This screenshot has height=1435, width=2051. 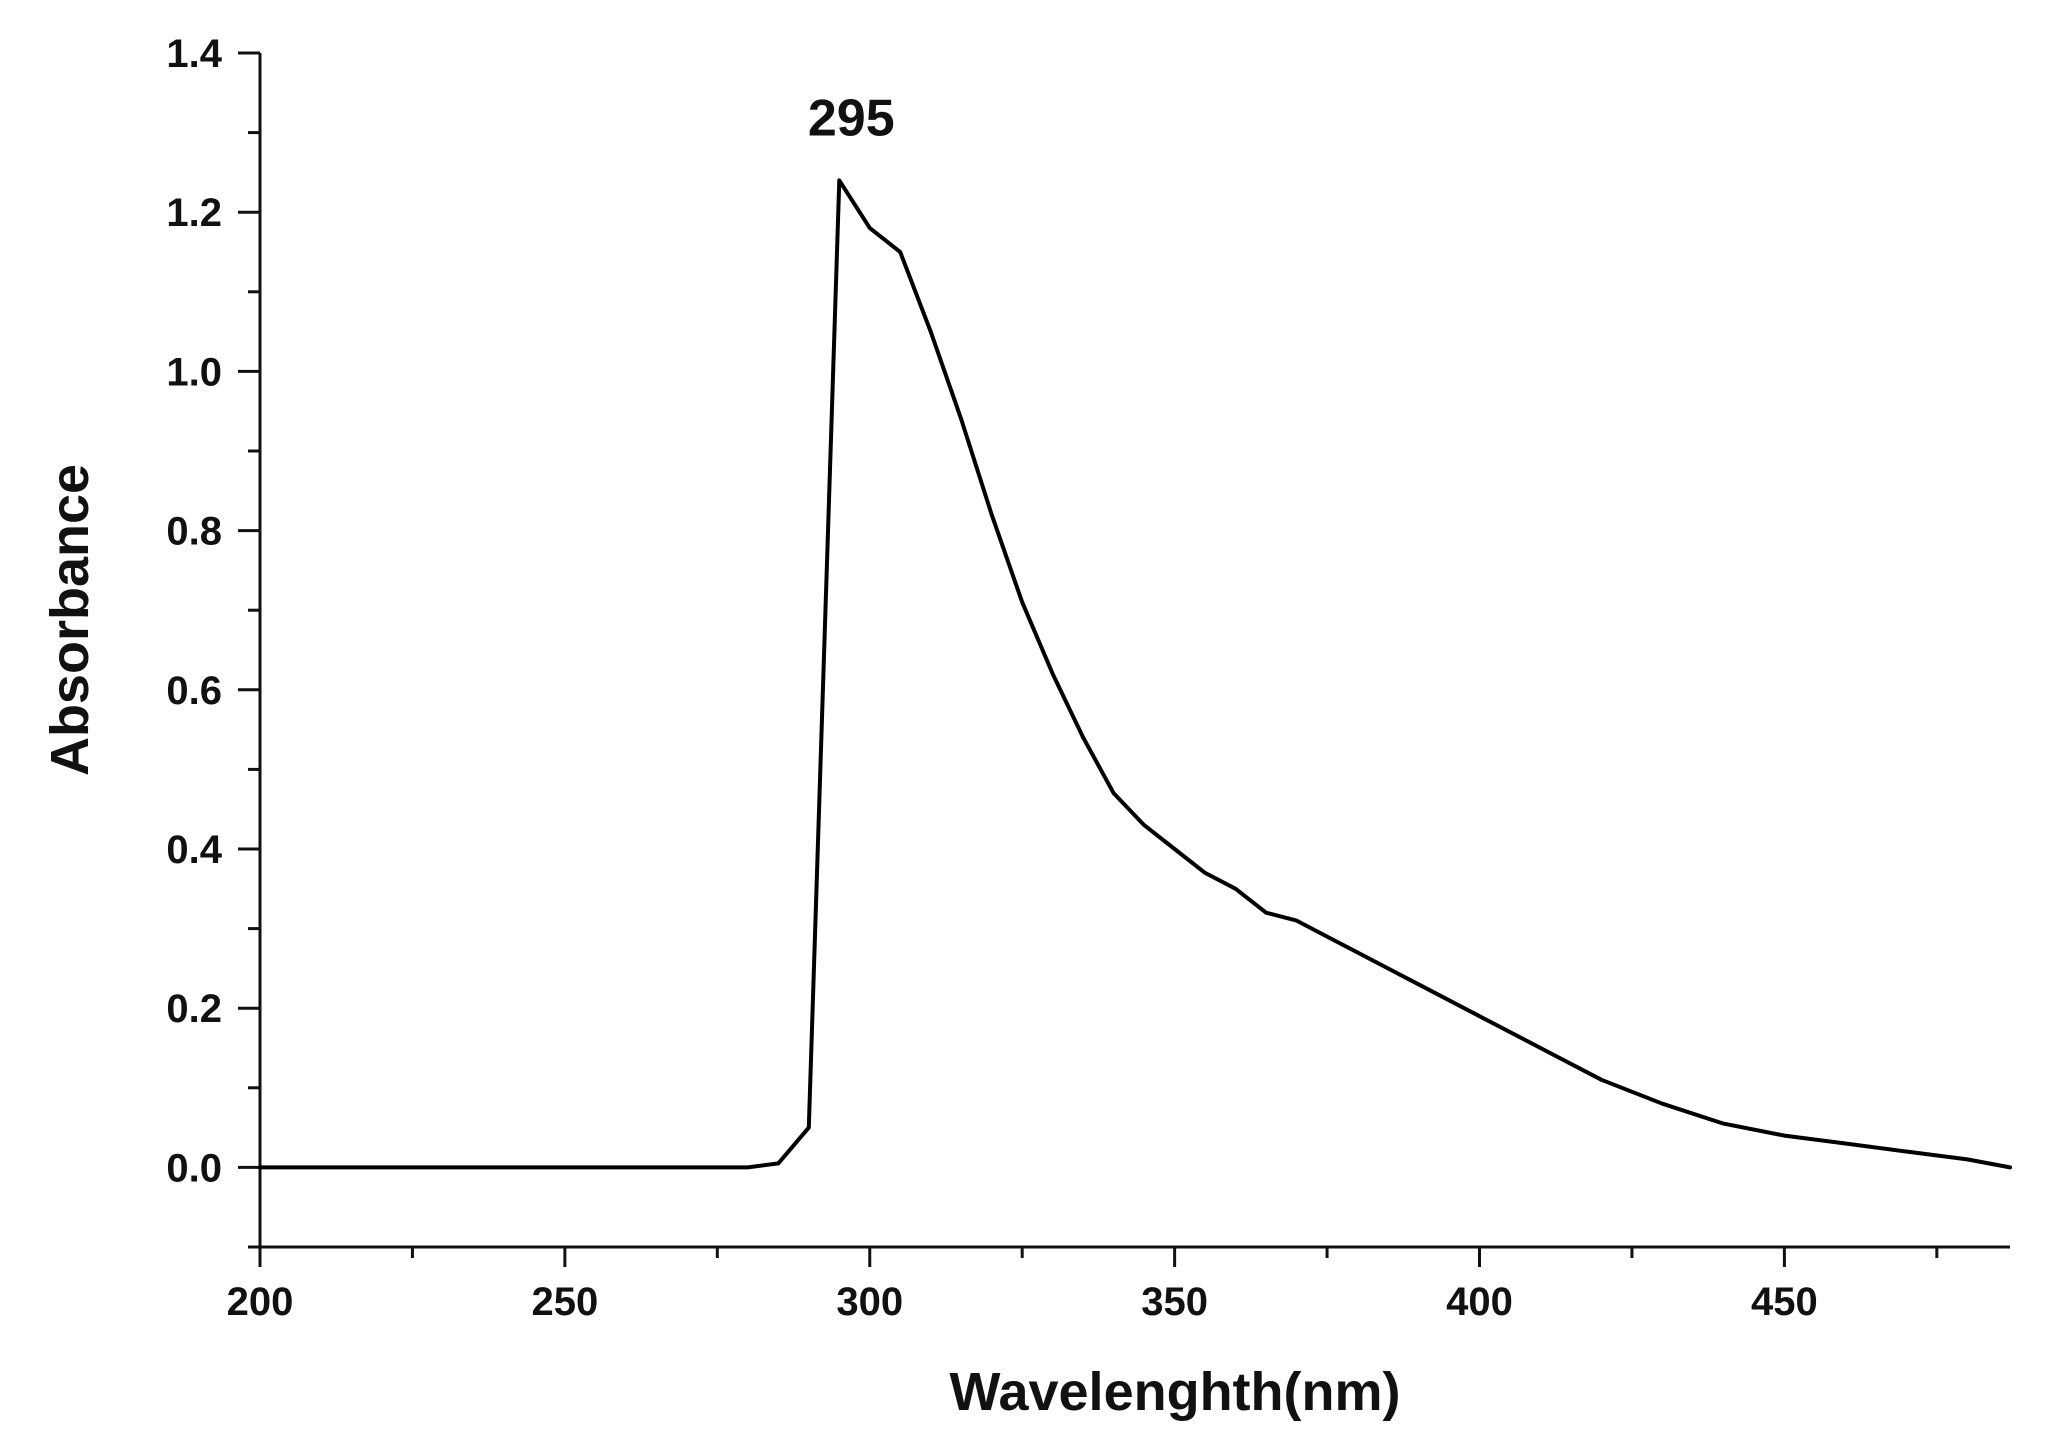 What do you see at coordinates (194, 372) in the screenshot?
I see `y-tick-label: 1.0` at bounding box center [194, 372].